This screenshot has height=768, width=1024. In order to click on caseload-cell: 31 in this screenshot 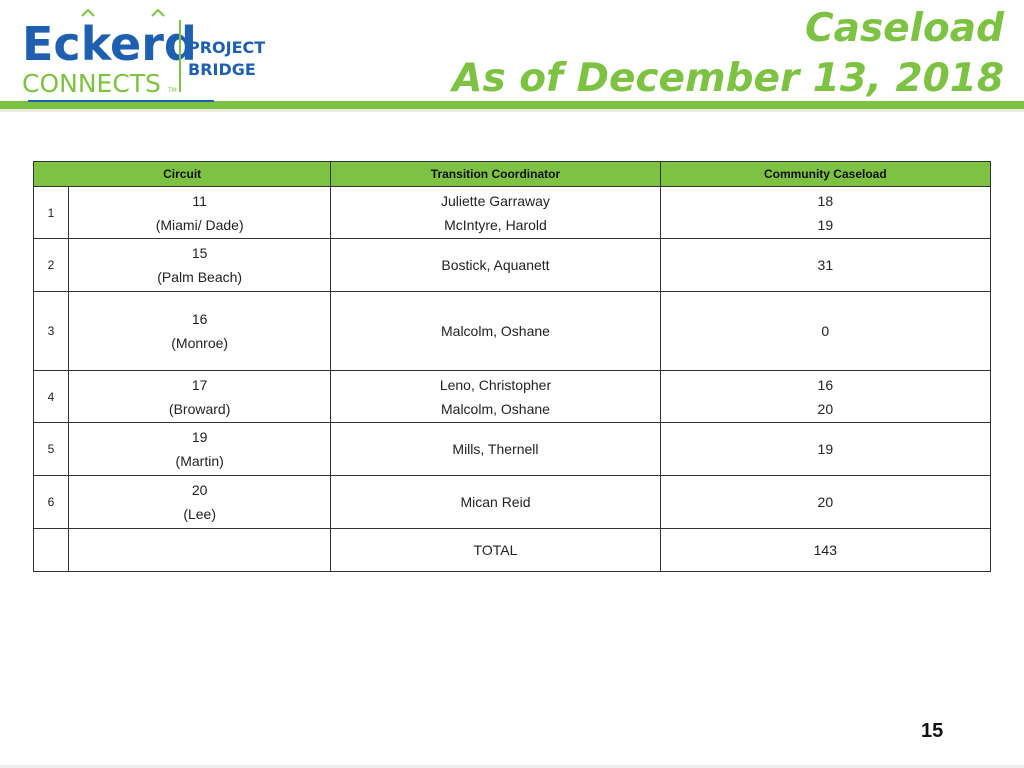, I will do `click(825, 265)`.